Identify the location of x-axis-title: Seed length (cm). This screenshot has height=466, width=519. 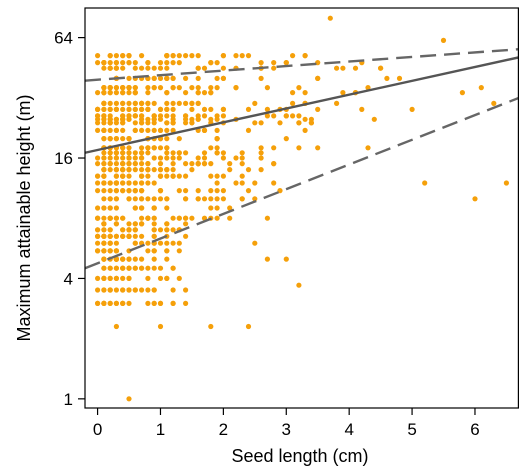
(299, 456).